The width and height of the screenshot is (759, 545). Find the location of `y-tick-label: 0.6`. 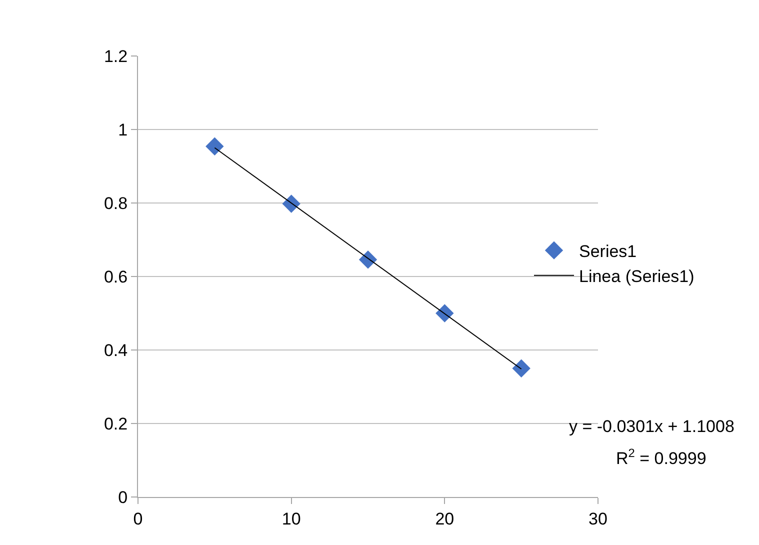

y-tick-label: 0.6 is located at coordinates (116, 276).